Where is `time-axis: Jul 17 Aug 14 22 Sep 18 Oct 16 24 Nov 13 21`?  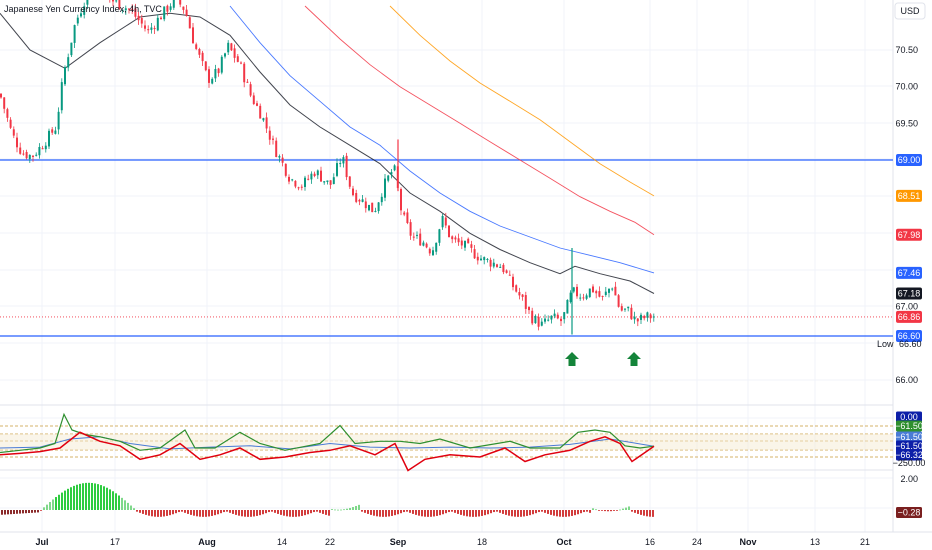 time-axis: Jul 17 Aug 14 22 Sep 18 Oct 16 24 Nov 13 21 is located at coordinates (452, 542).